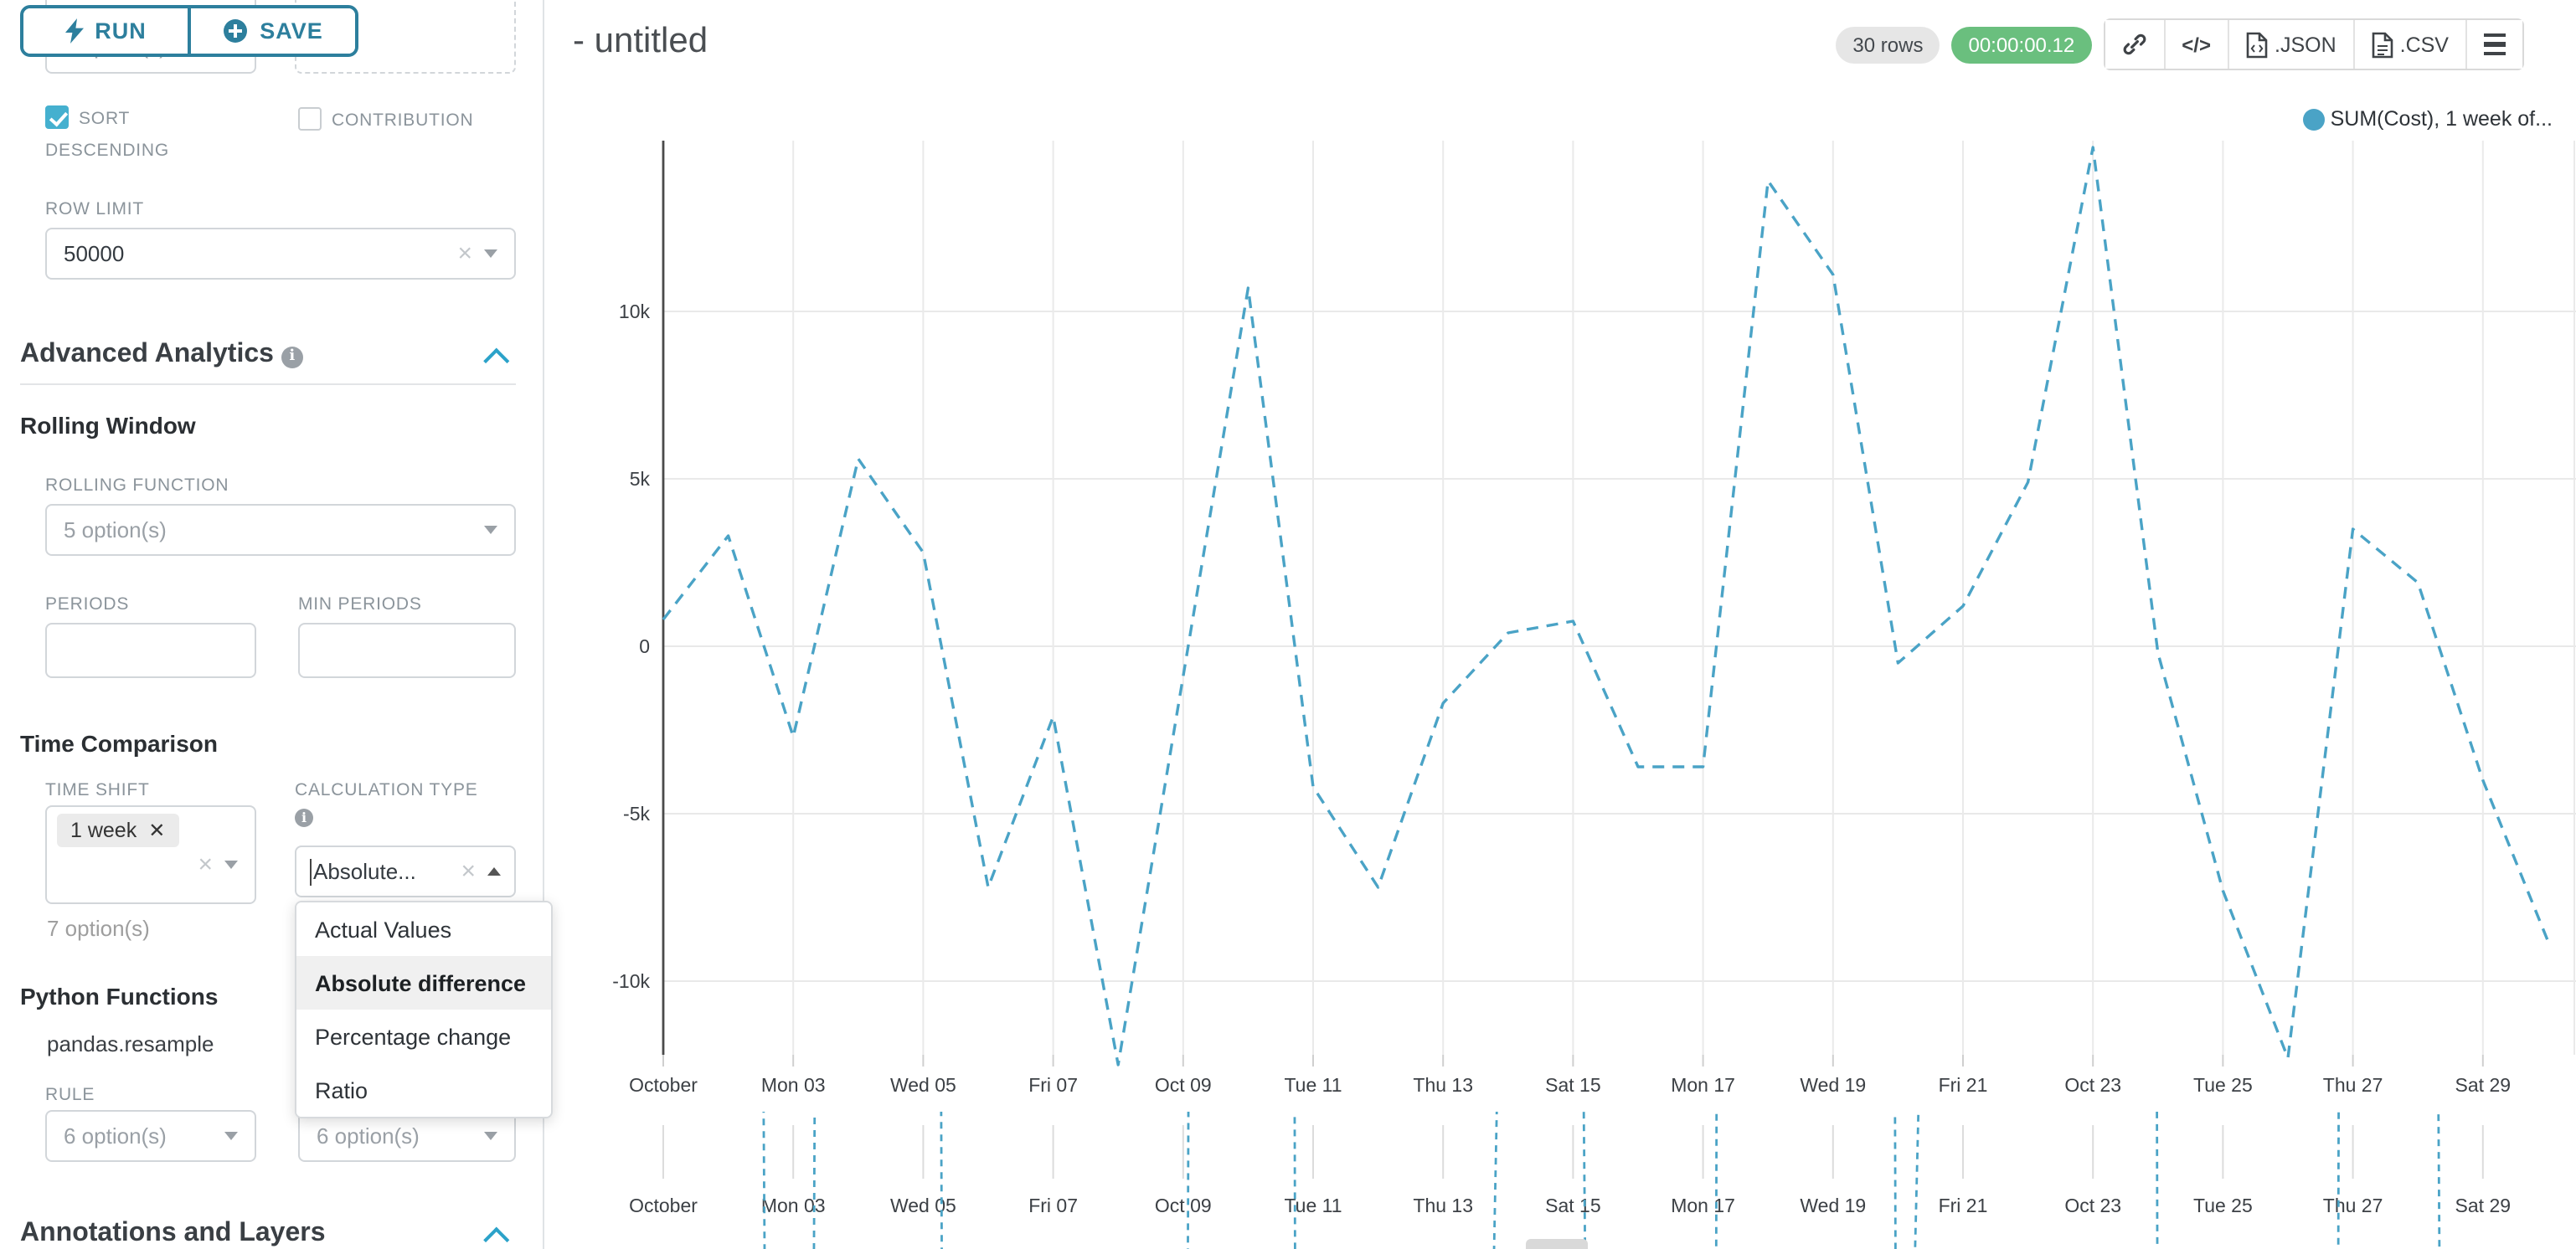  What do you see at coordinates (115, 529) in the screenshot?
I see `rolling-function-value: 5 option(s)` at bounding box center [115, 529].